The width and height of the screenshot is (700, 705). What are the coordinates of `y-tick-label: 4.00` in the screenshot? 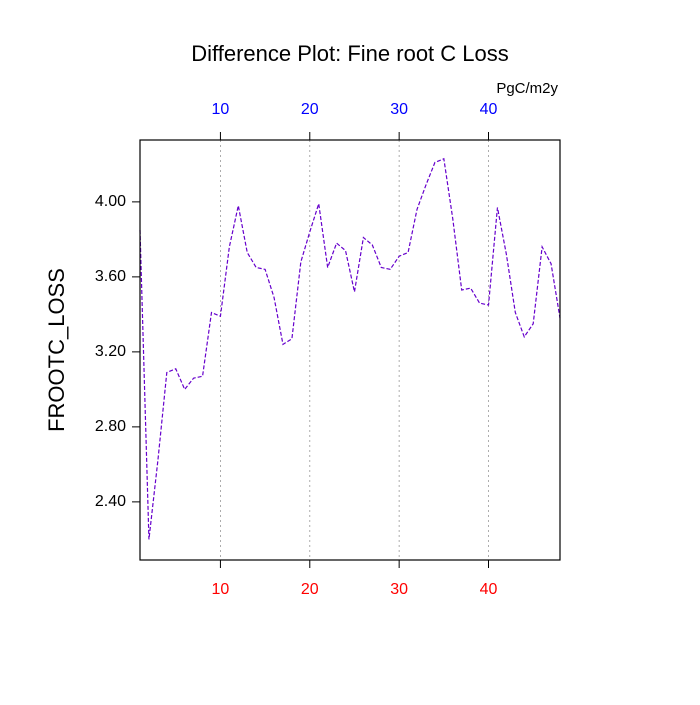 It's located at (110, 201).